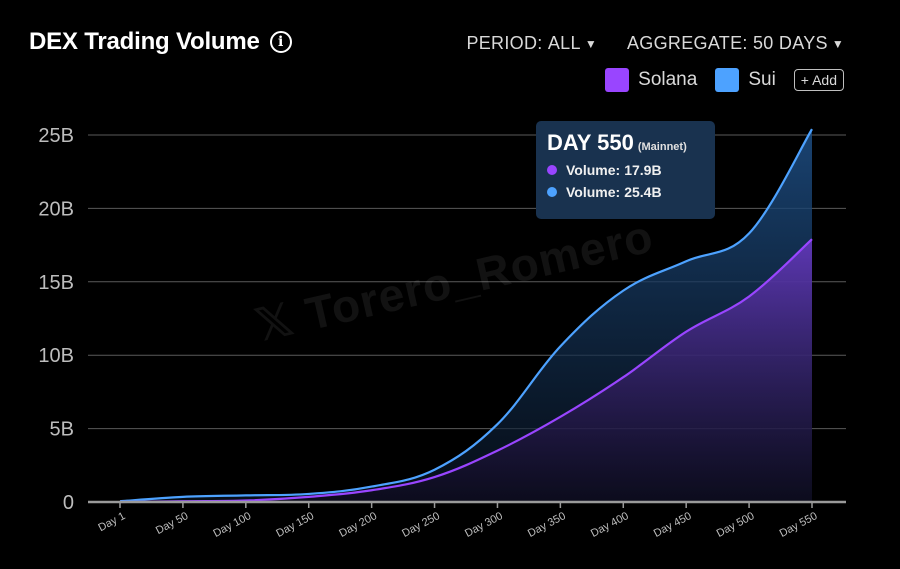  I want to click on x-tick-label: Day 50, so click(172, 523).